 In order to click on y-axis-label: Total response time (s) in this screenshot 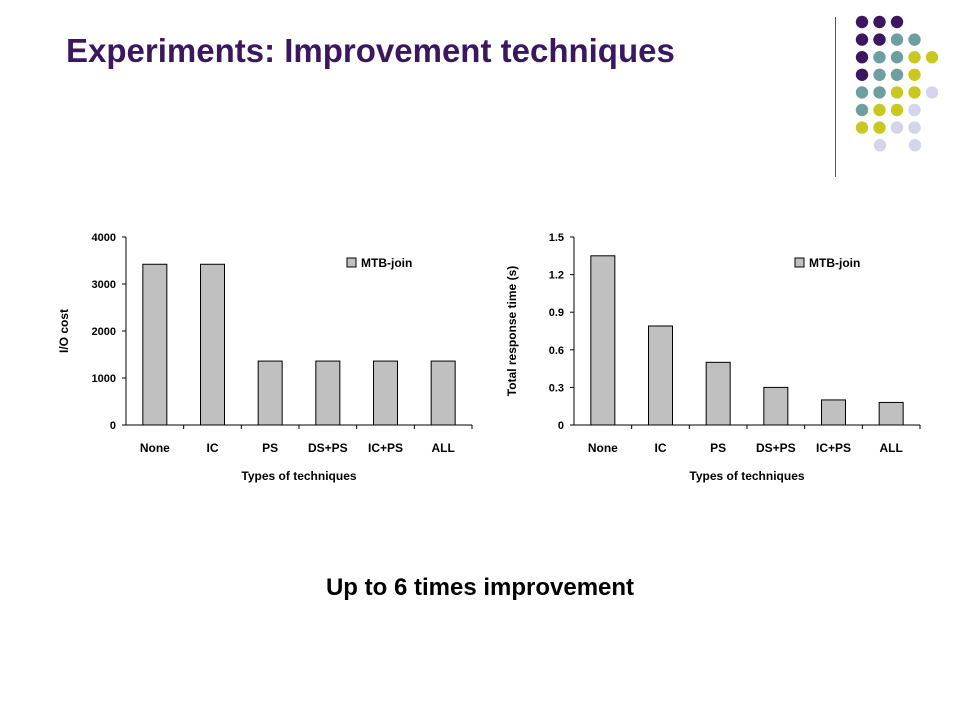, I will do `click(512, 331)`.